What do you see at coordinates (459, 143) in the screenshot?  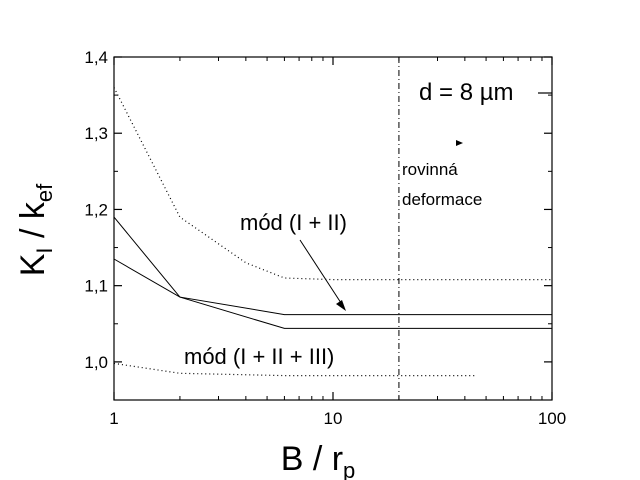 I see `plane-strain-arrow-icon` at bounding box center [459, 143].